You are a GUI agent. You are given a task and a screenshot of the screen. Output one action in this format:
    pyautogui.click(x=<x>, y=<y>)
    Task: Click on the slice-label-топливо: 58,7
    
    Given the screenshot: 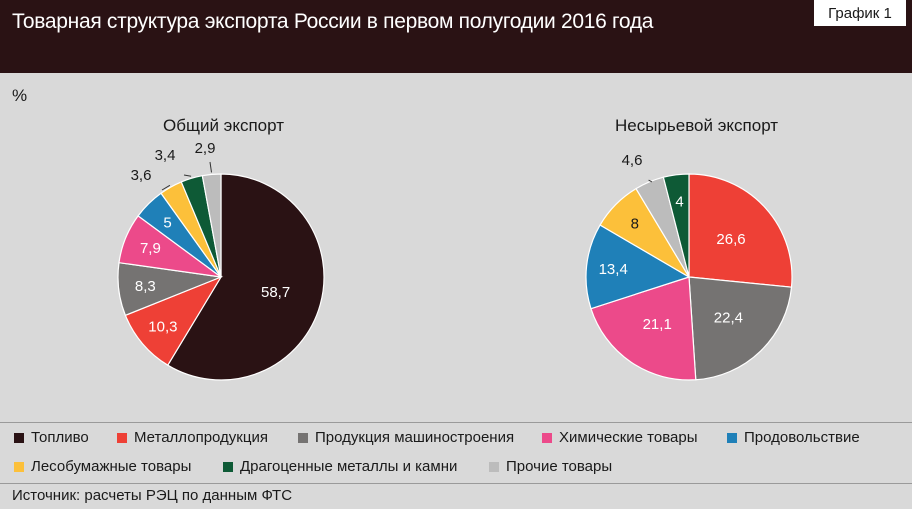 What is the action you would take?
    pyautogui.click(x=275, y=292)
    